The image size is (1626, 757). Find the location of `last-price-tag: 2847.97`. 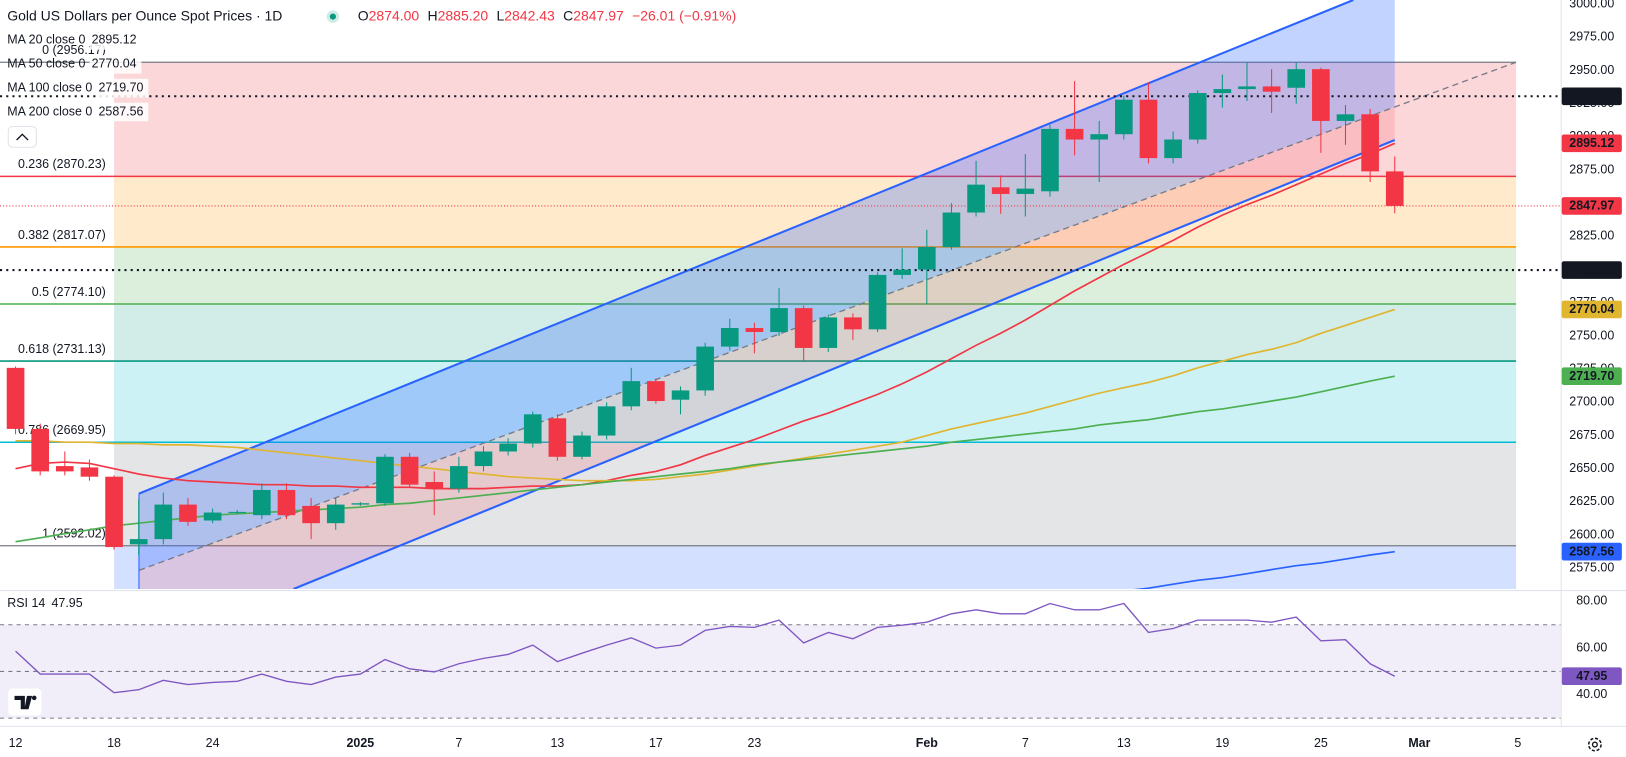

last-price-tag: 2847.97 is located at coordinates (1591, 206).